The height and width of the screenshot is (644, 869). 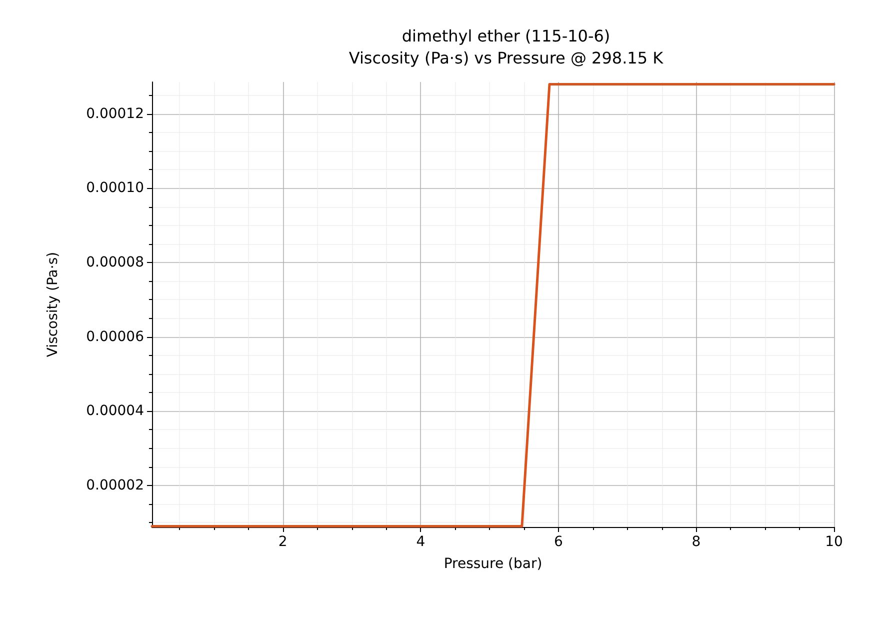 What do you see at coordinates (115, 336) in the screenshot?
I see `y-tick-label: 0.00006` at bounding box center [115, 336].